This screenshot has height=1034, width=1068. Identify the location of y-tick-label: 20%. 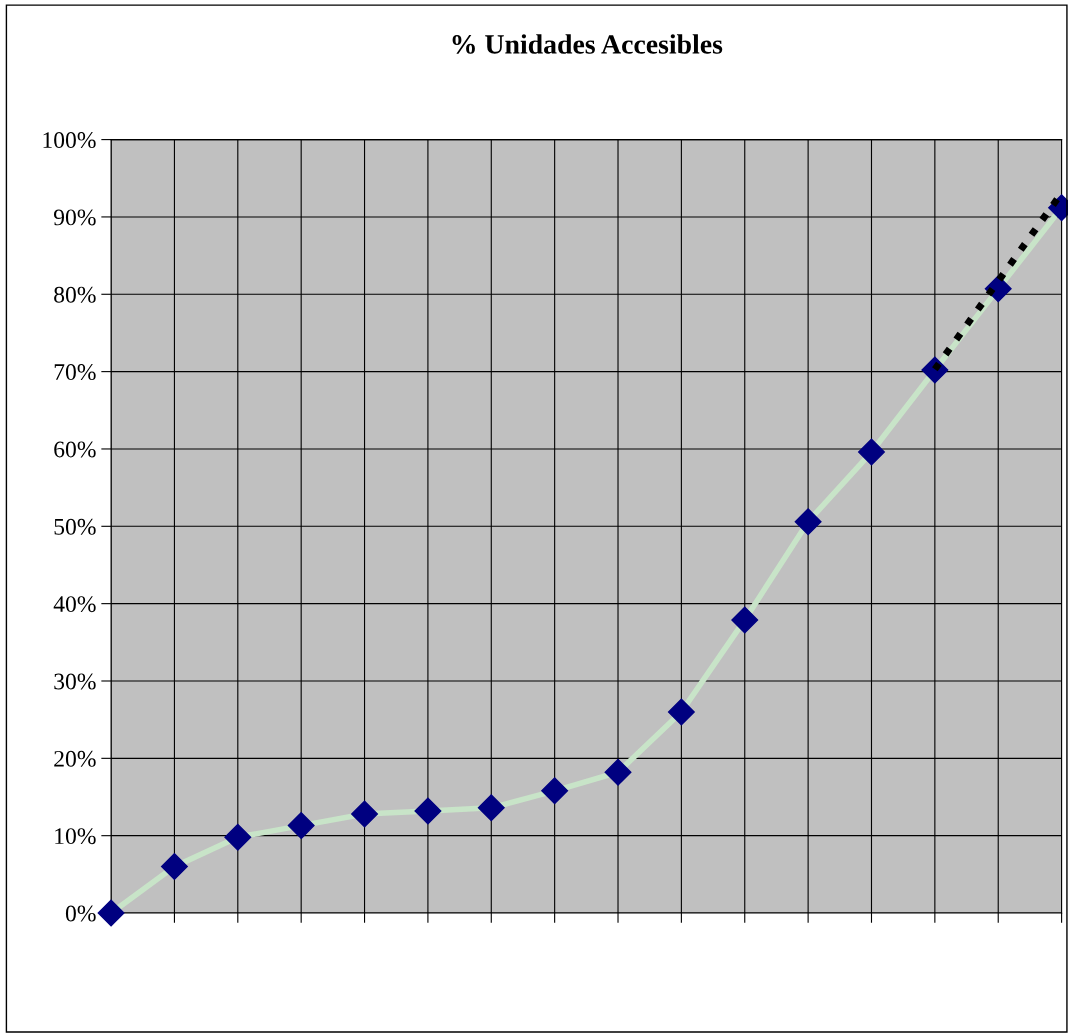
(75, 758).